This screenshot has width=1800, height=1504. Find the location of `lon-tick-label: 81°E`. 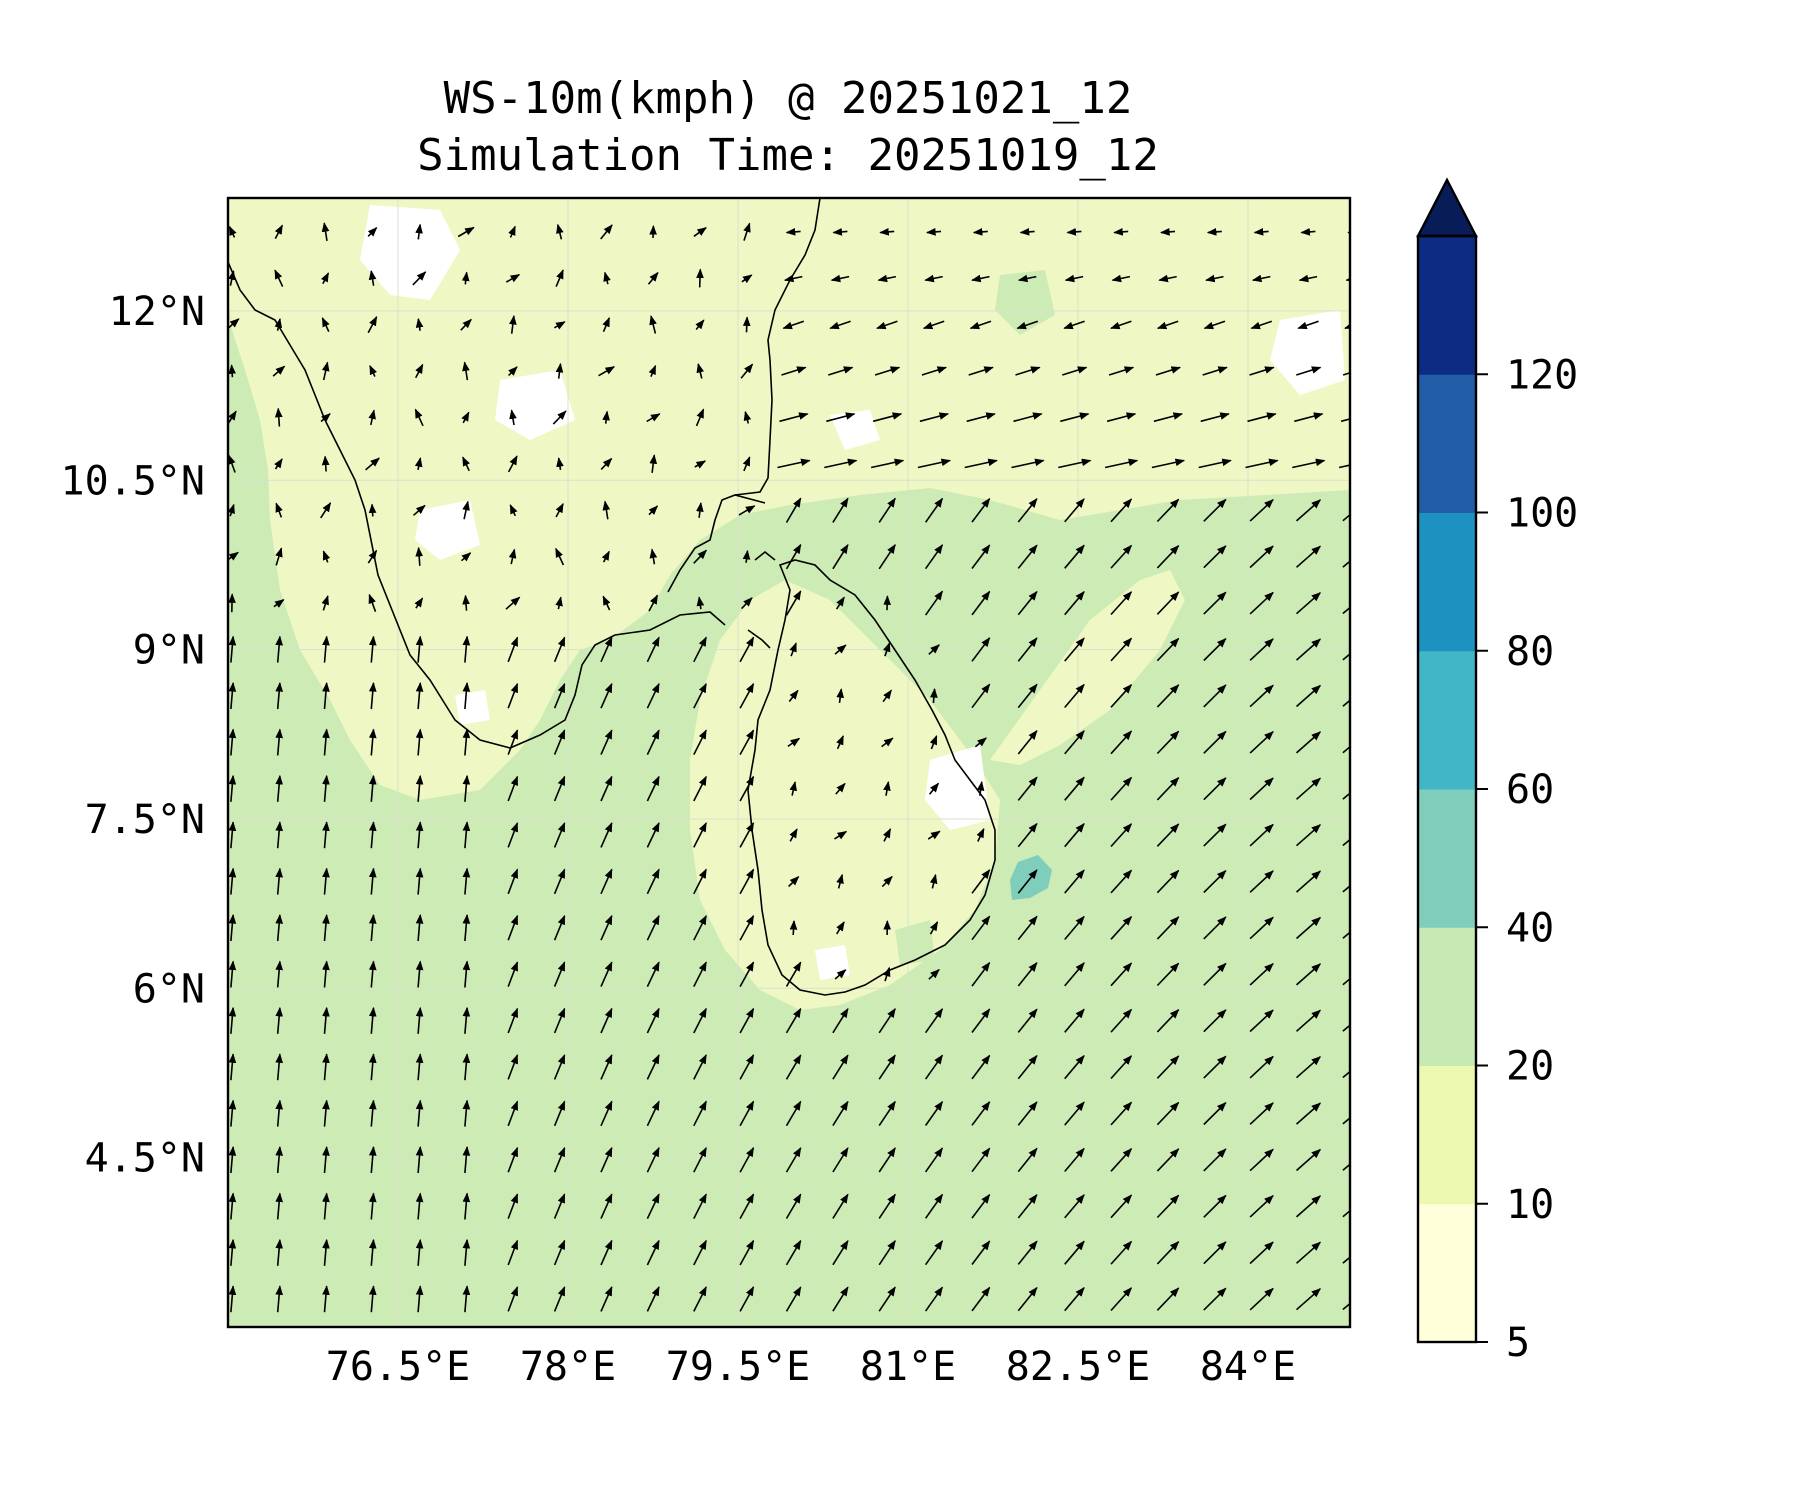

lon-tick-label: 81°E is located at coordinates (908, 1367).